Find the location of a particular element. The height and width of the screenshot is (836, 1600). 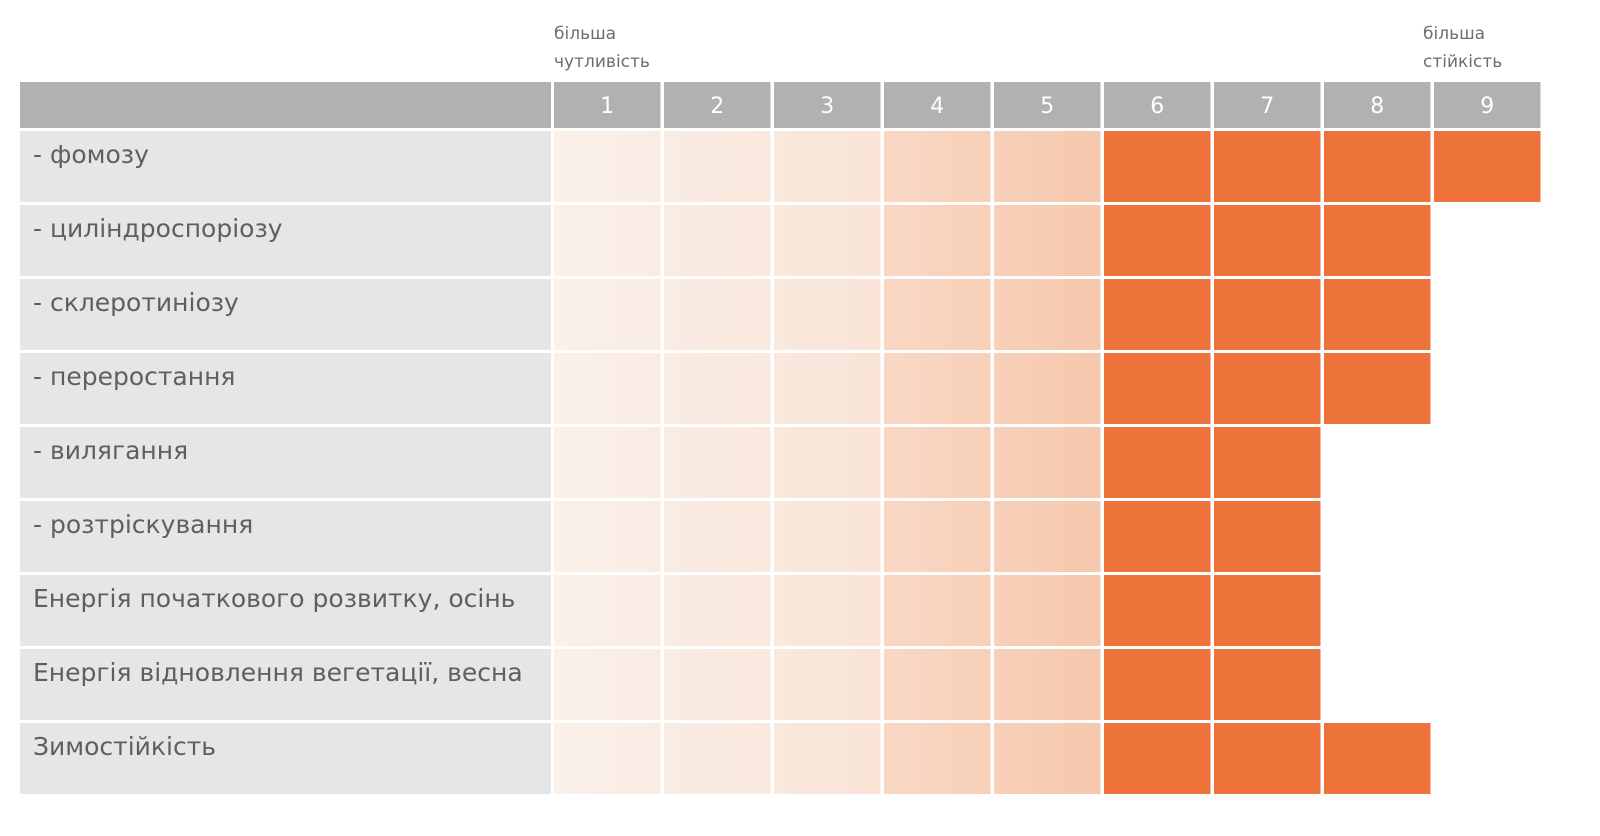

row-label: - розтріскування is located at coordinates (143, 524).